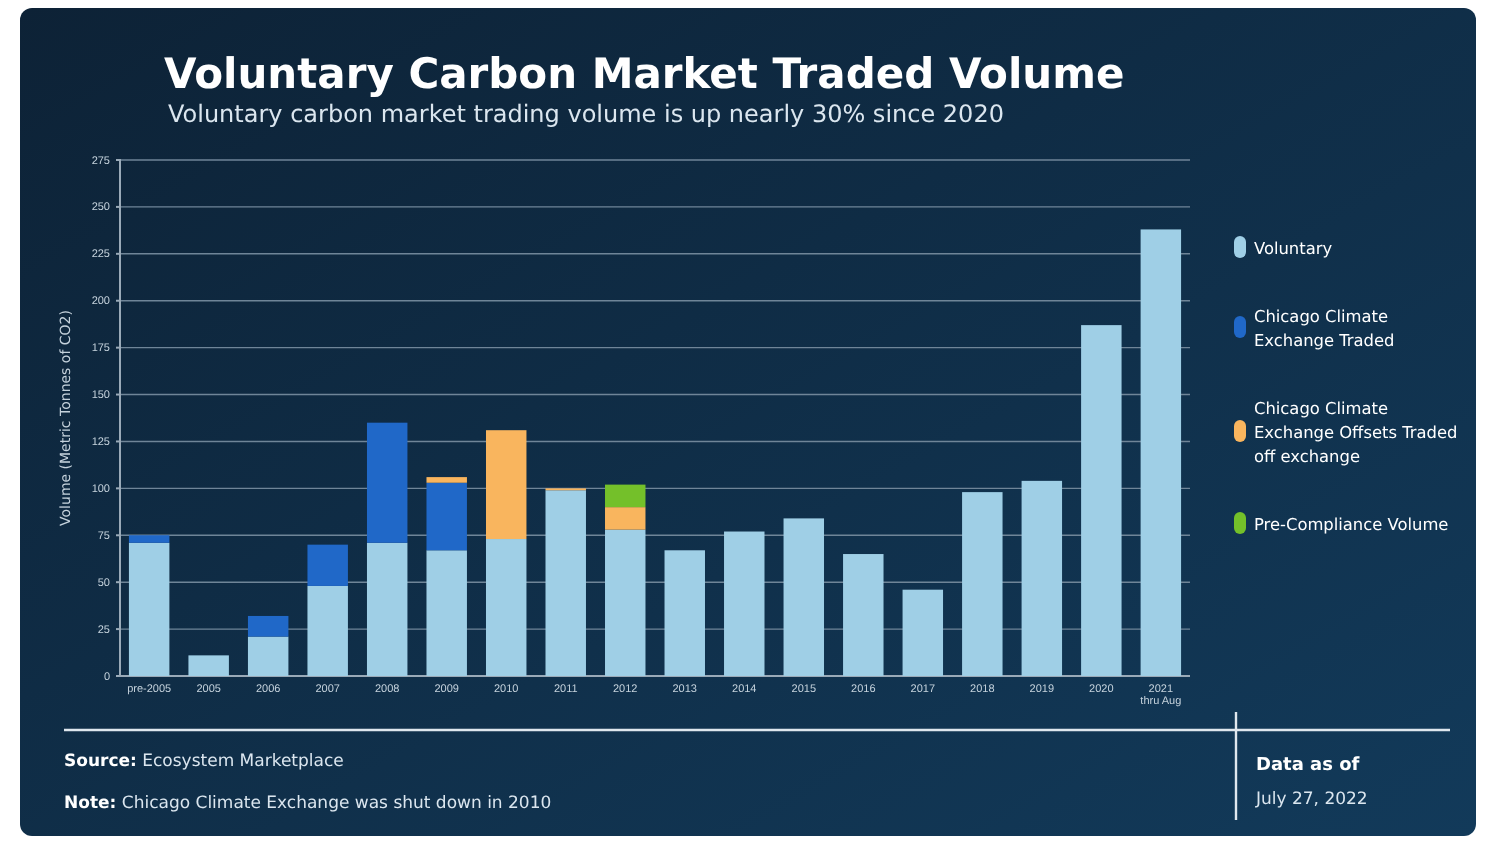  Describe the element at coordinates (204, 762) in the screenshot. I see `source-note: Source: Ecosystem Marketplace` at that location.